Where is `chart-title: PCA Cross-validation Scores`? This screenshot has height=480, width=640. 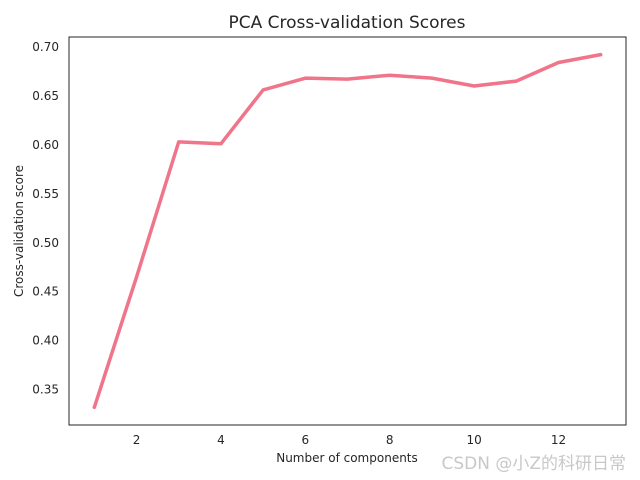
chart-title: PCA Cross-validation Scores is located at coordinates (346, 23).